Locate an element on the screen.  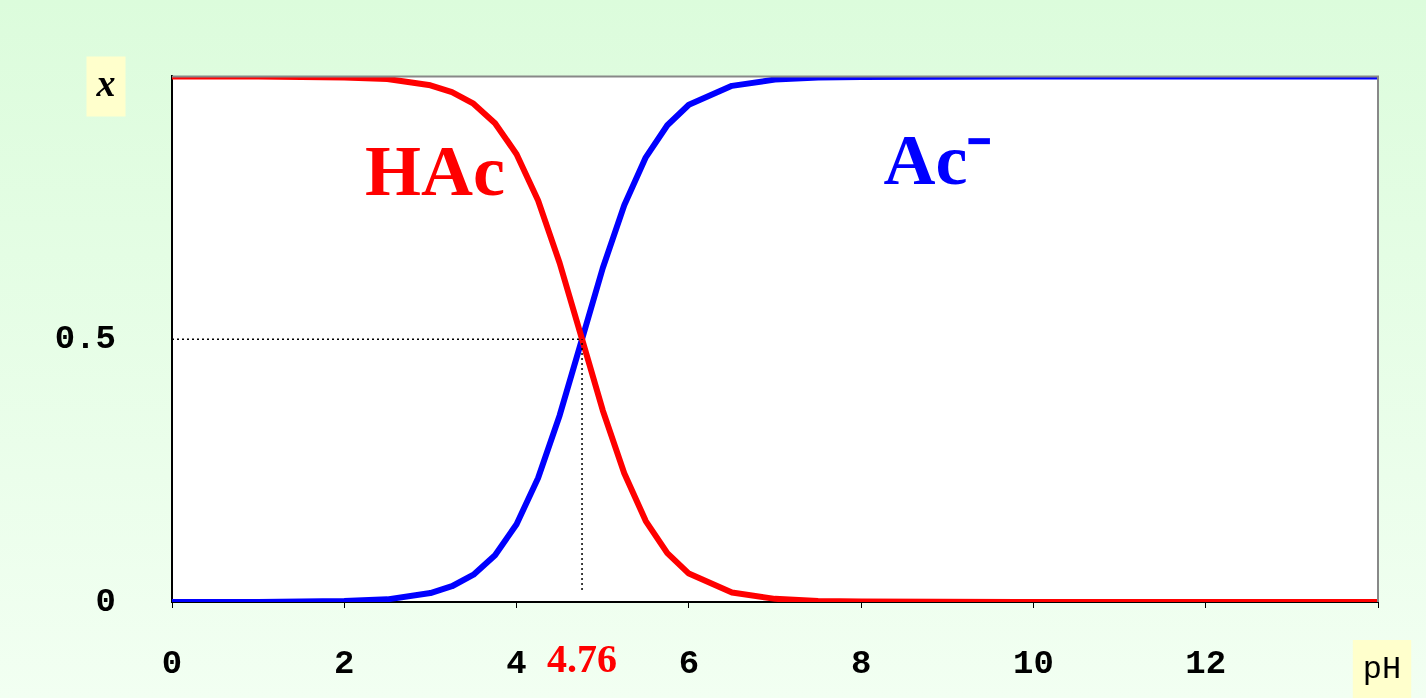
x-tick-label: 10 is located at coordinates (1033, 663).